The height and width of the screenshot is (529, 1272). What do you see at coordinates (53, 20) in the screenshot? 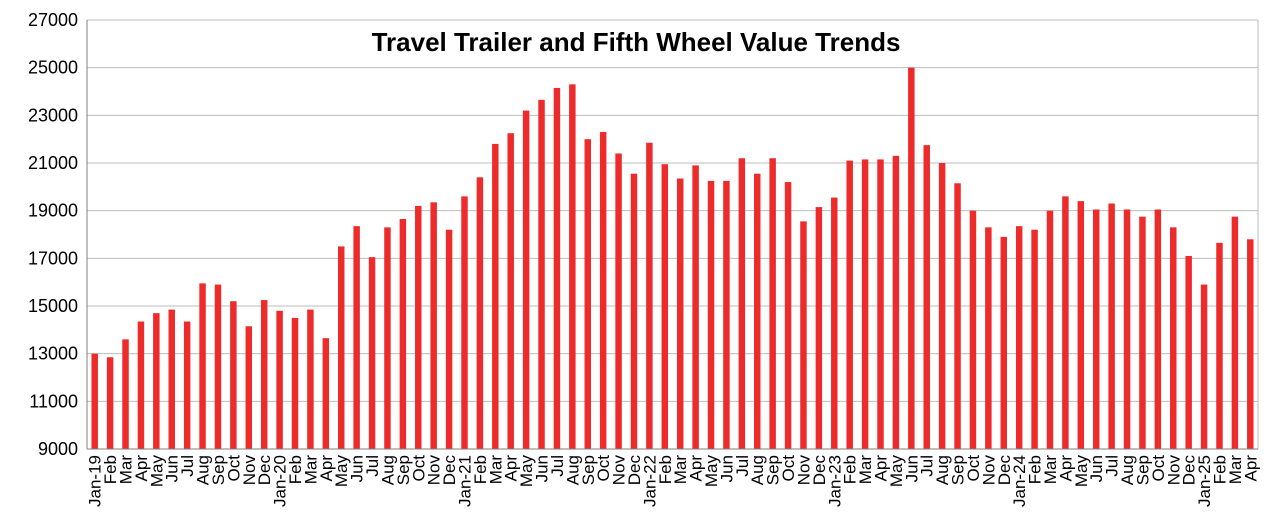
I see `y-tick-label: 27000` at bounding box center [53, 20].